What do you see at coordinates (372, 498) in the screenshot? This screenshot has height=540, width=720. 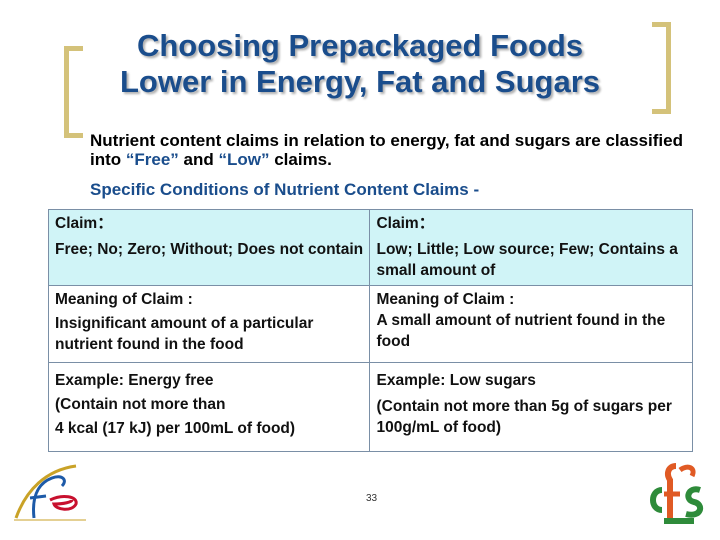 I see `page-number: 33` at bounding box center [372, 498].